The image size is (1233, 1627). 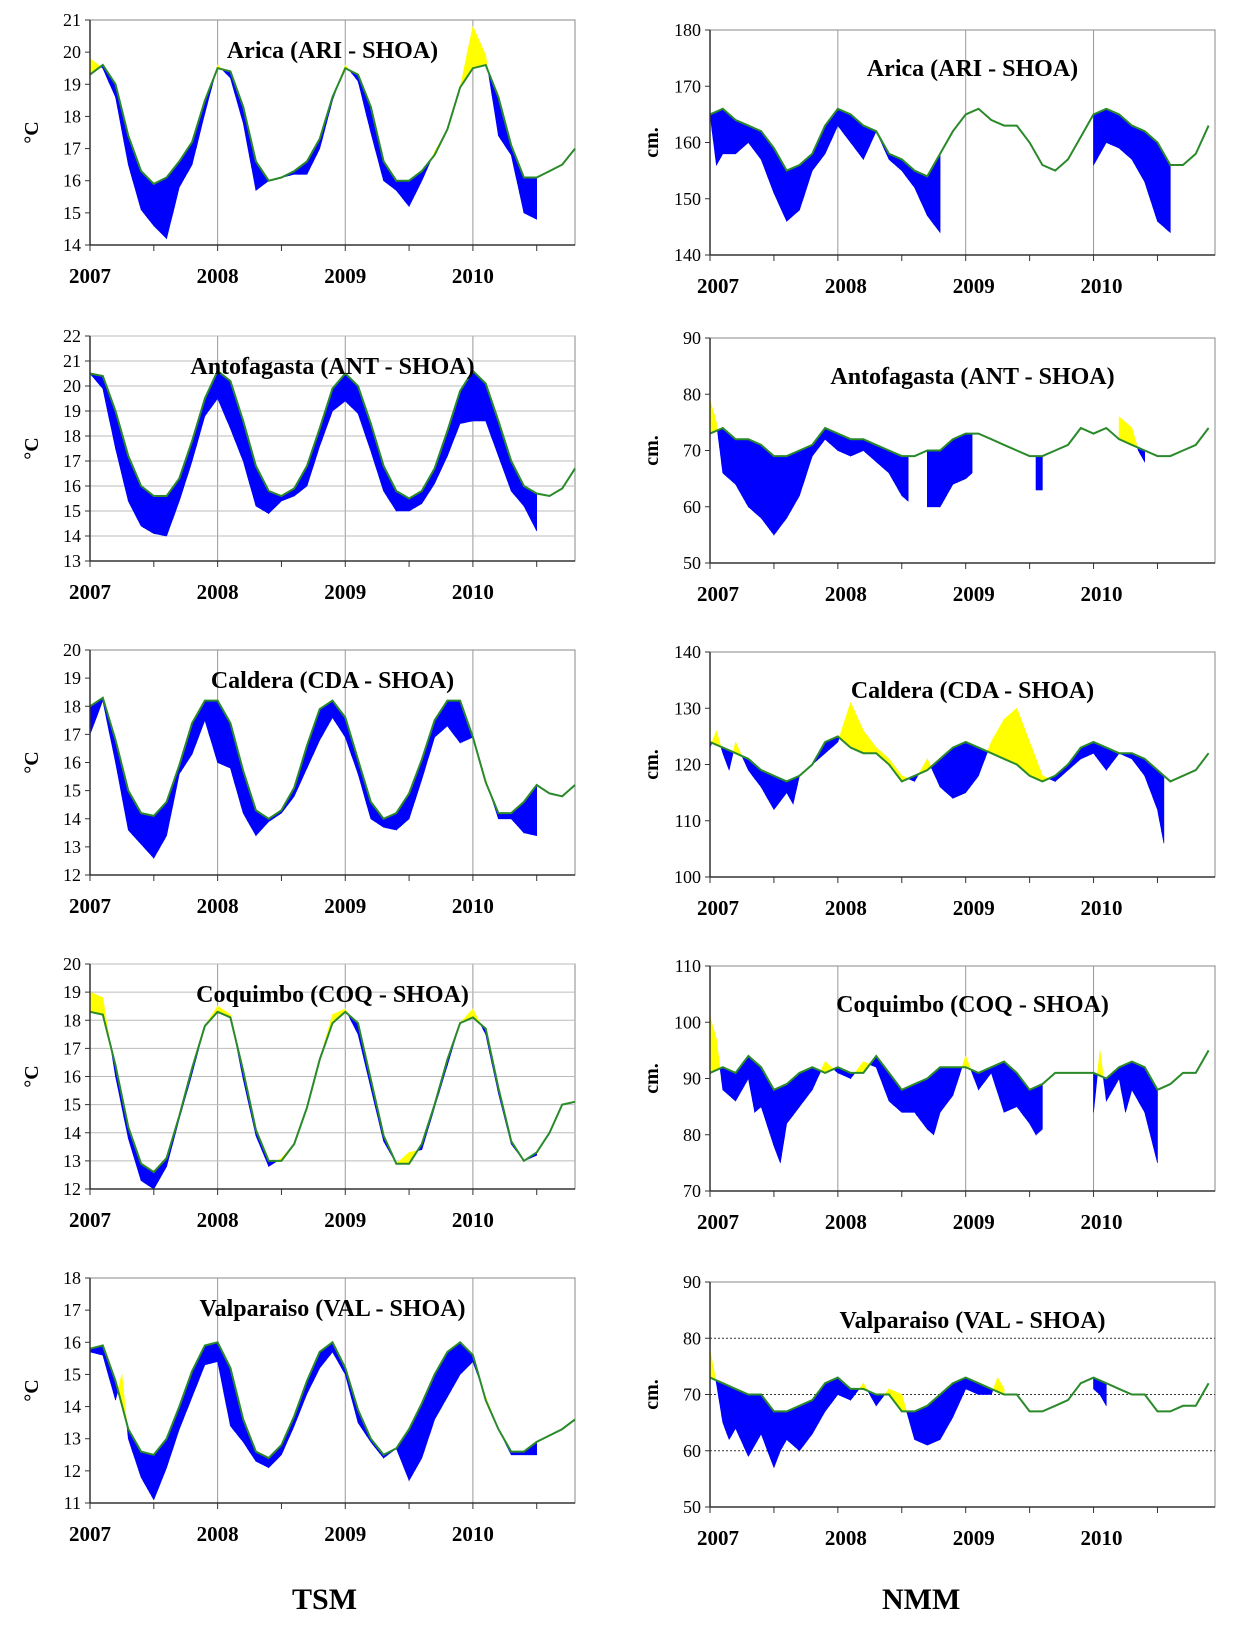 What do you see at coordinates (692, 338) in the screenshot?
I see `y-tick-label: 90` at bounding box center [692, 338].